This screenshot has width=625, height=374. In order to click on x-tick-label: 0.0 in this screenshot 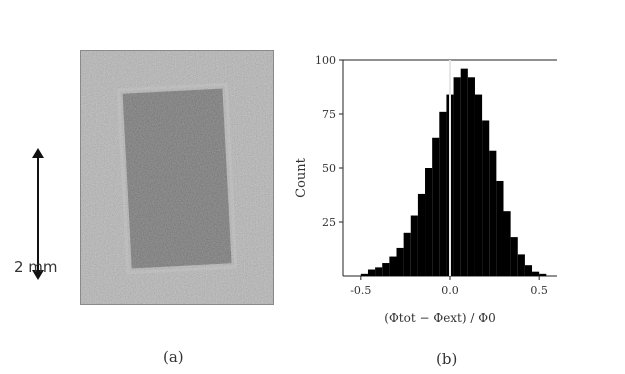, I will do `click(450, 290)`.